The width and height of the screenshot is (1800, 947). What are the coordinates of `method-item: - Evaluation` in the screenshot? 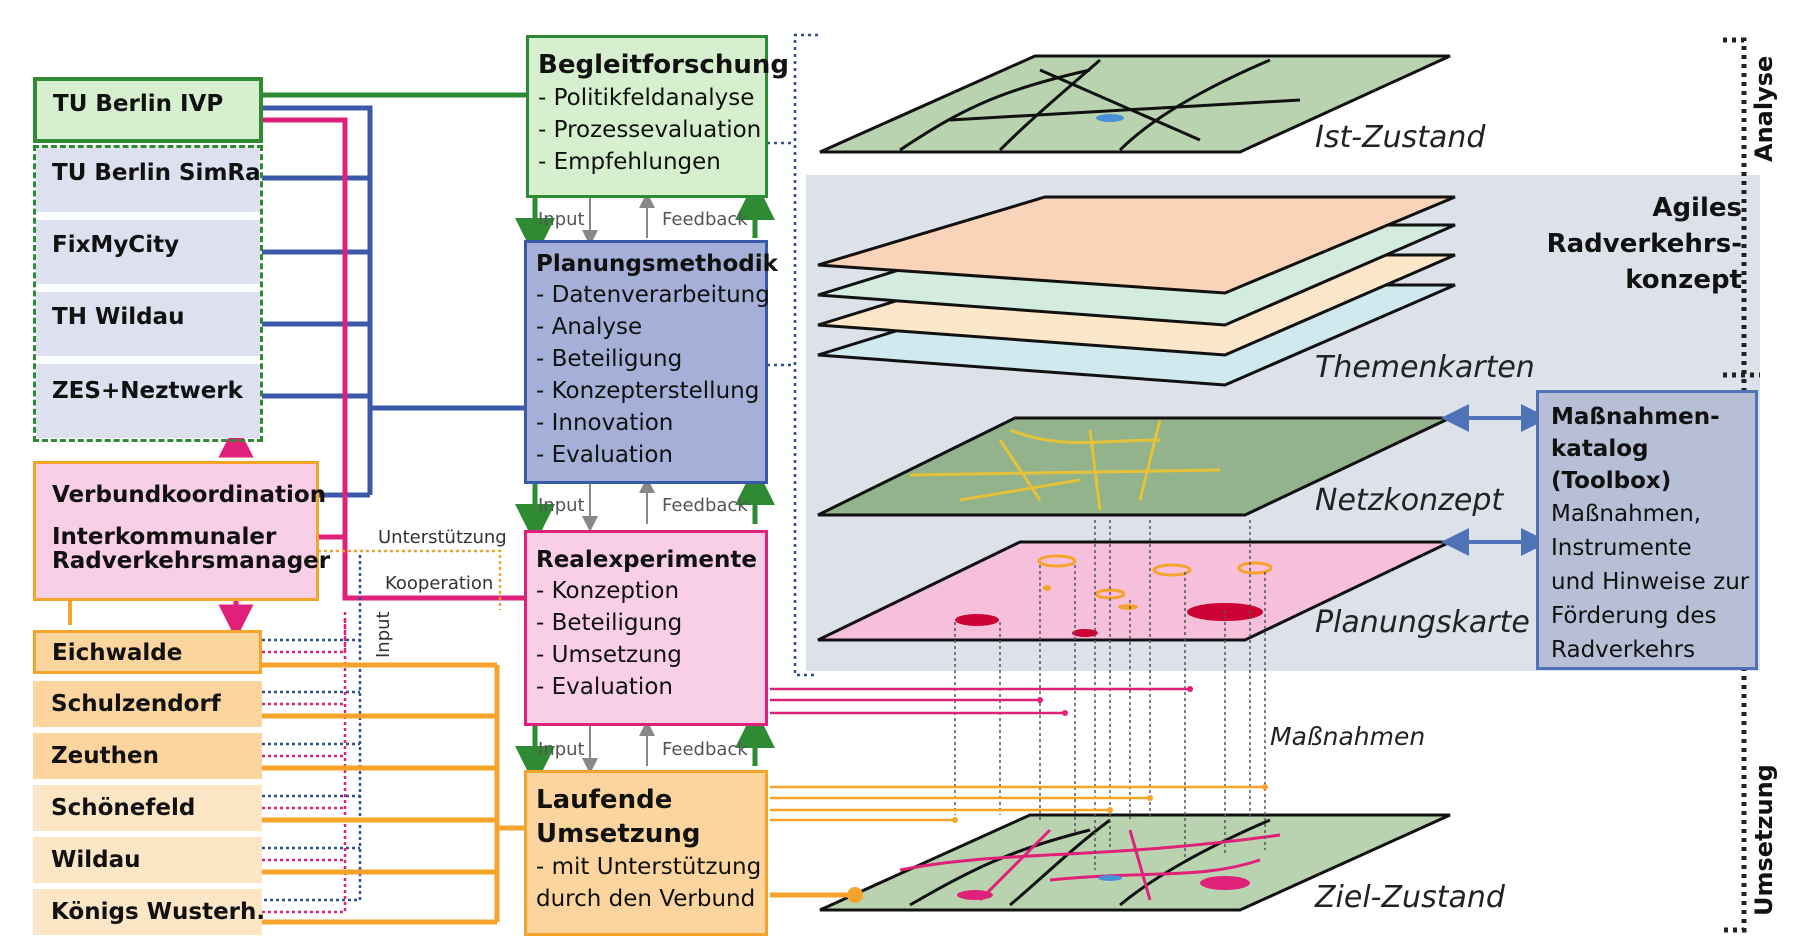 It's located at (604, 455).